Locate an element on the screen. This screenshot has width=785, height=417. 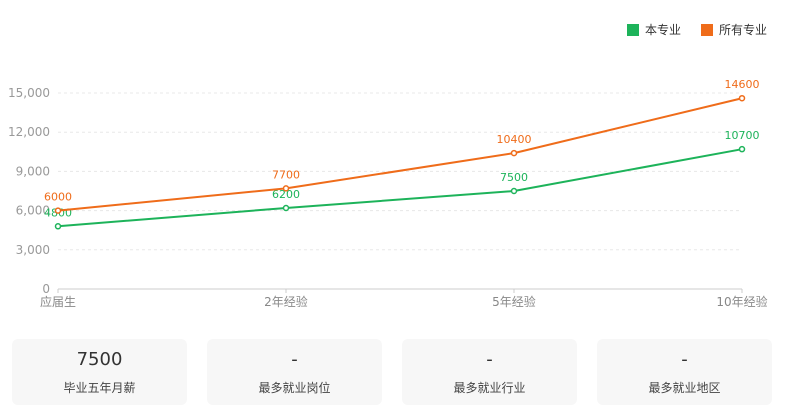
stat-card-label: 最多就业地区 is located at coordinates (684, 387).